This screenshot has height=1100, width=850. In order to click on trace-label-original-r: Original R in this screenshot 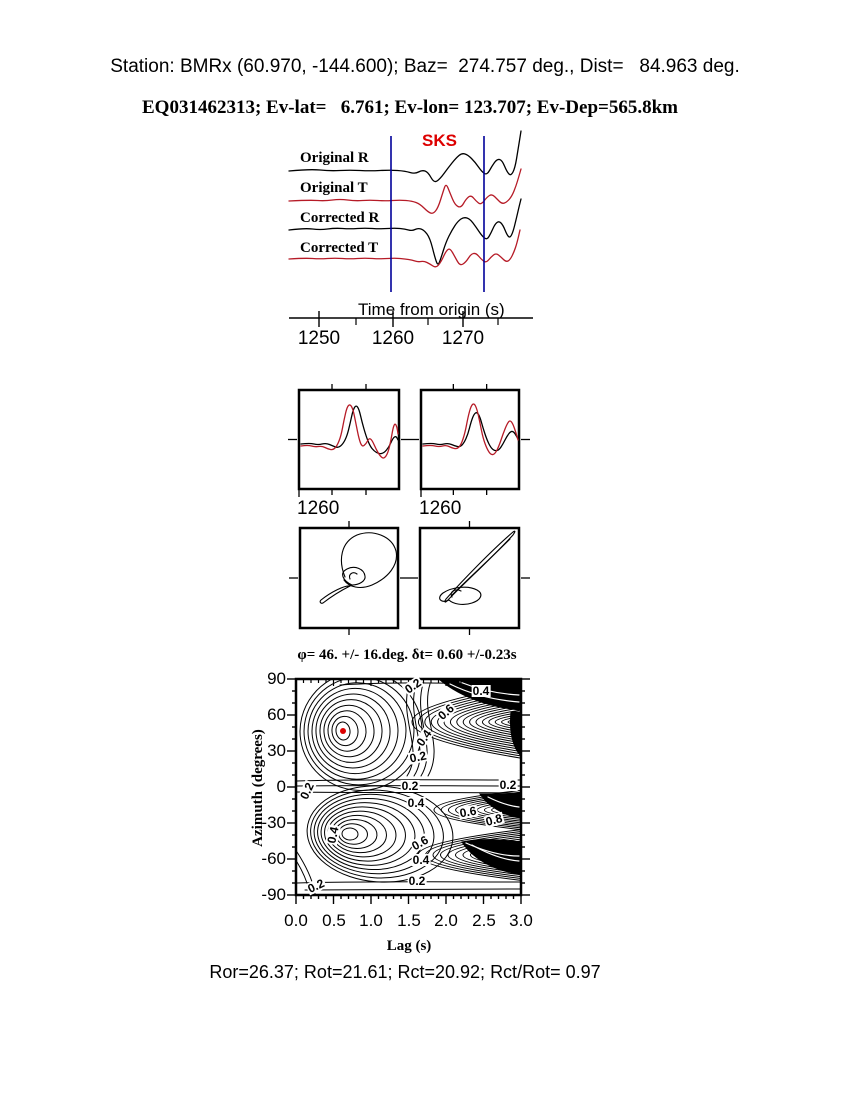, I will do `click(334, 158)`.